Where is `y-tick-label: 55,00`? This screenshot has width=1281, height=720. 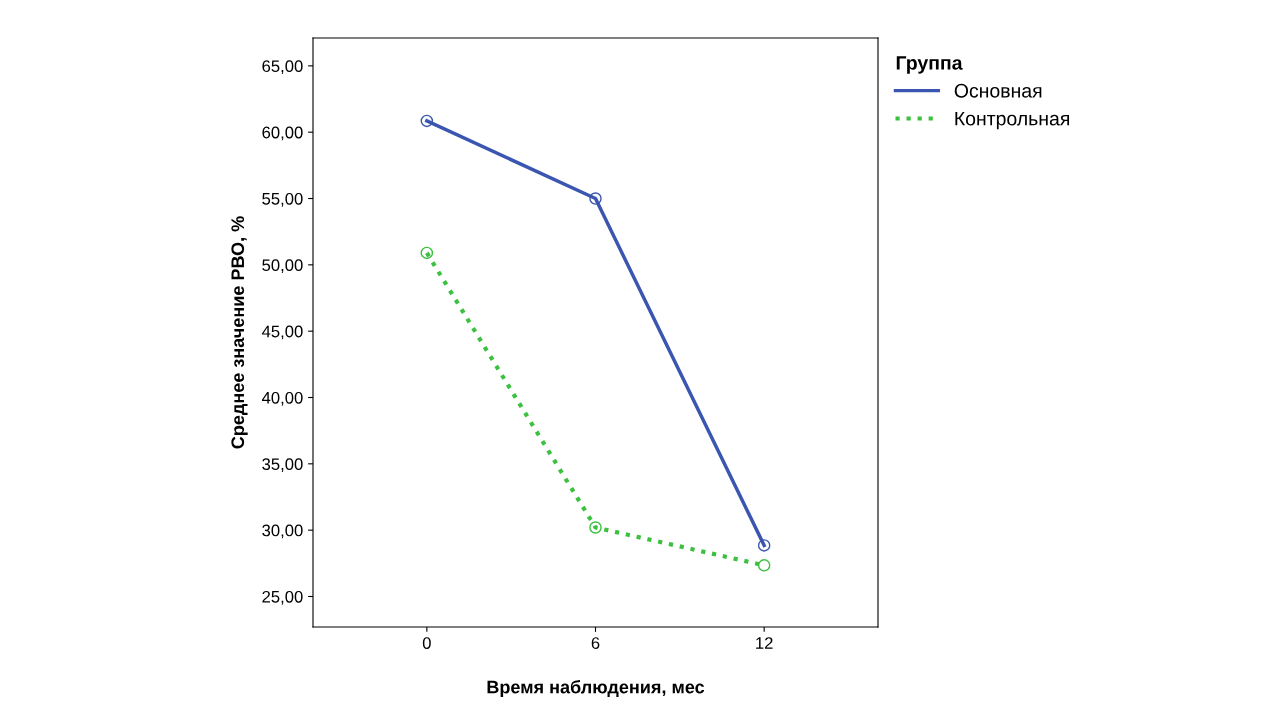
y-tick-label: 55,00 is located at coordinates (282, 199).